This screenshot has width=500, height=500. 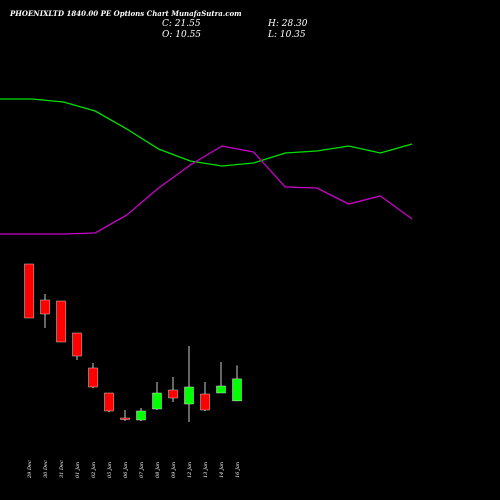 What do you see at coordinates (78, 470) in the screenshot?
I see `x-tick-label: 01 Jan` at bounding box center [78, 470].